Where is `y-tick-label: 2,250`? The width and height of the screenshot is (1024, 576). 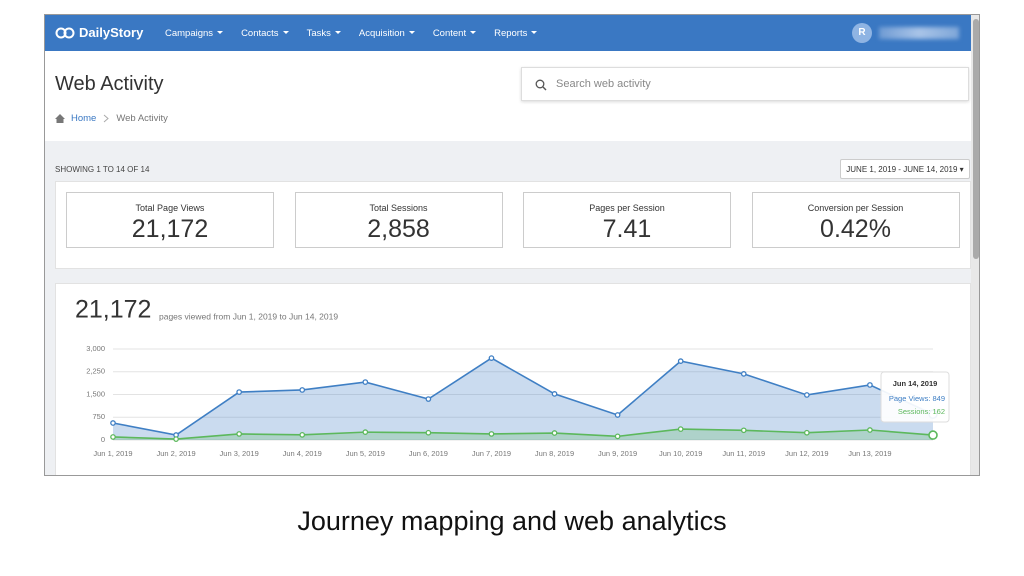
y-tick-label: 2,250 is located at coordinates (95, 371).